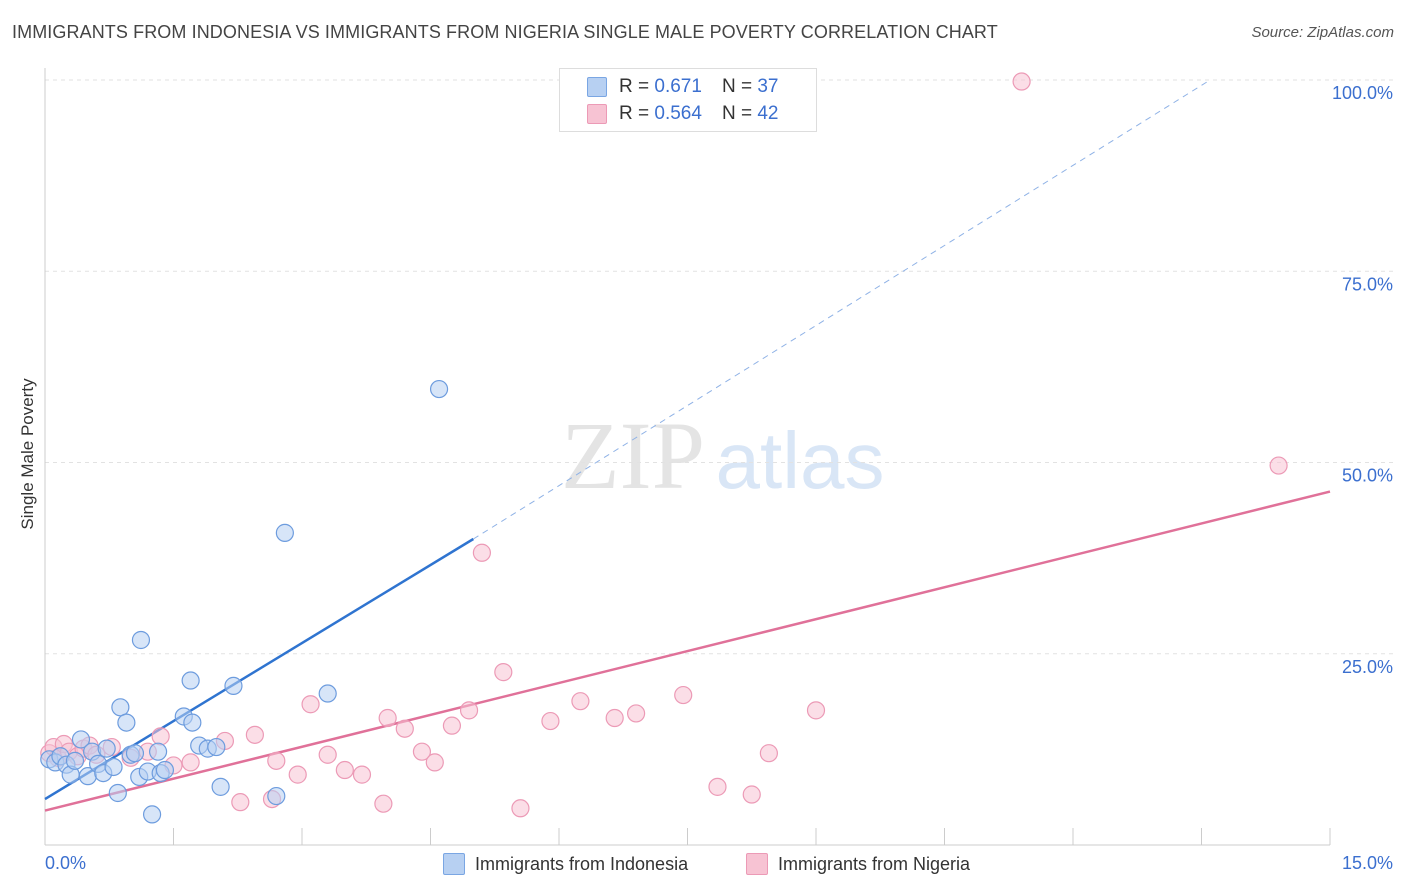  I want to click on indonesia-r-label: R =, so click(634, 86).